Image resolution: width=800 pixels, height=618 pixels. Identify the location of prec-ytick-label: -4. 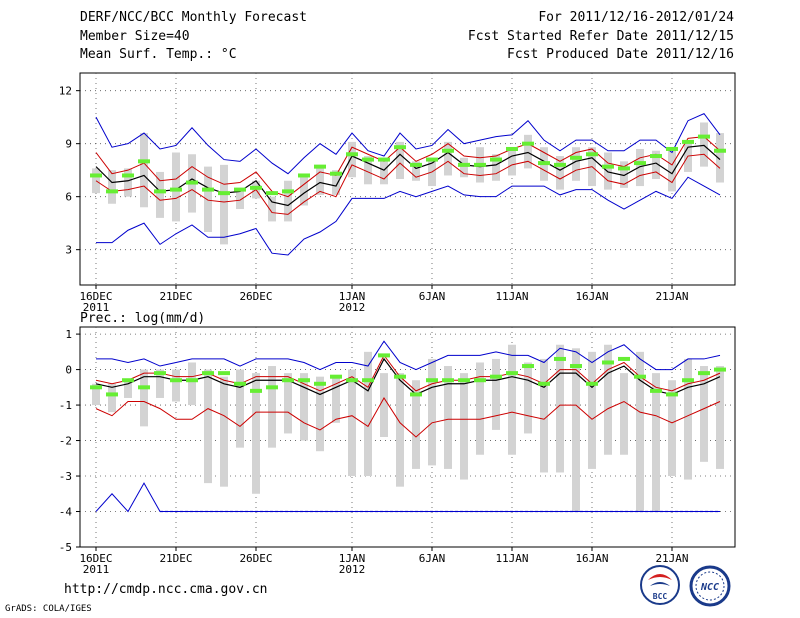
(66, 512).